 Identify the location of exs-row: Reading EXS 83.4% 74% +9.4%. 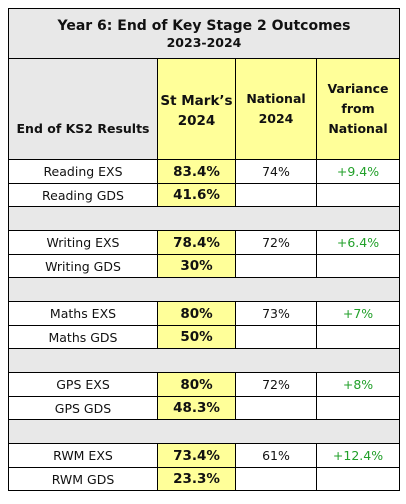
(204, 171).